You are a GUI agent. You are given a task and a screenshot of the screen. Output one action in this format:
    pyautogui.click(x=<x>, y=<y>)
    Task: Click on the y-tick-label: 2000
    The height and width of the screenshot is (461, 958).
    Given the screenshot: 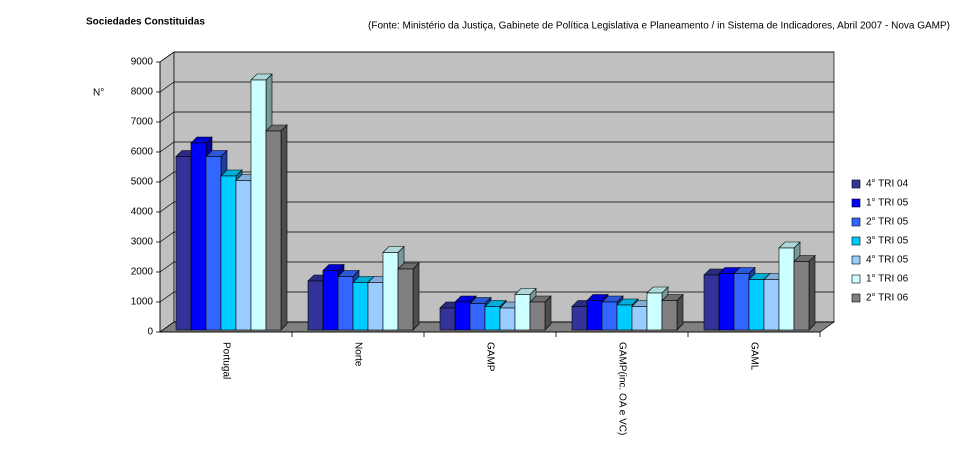 What is the action you would take?
    pyautogui.click(x=142, y=272)
    